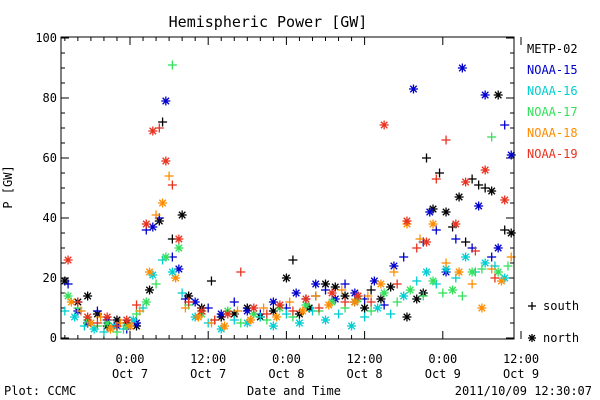  I want to click on y-tick-label: 100, so click(46, 38).